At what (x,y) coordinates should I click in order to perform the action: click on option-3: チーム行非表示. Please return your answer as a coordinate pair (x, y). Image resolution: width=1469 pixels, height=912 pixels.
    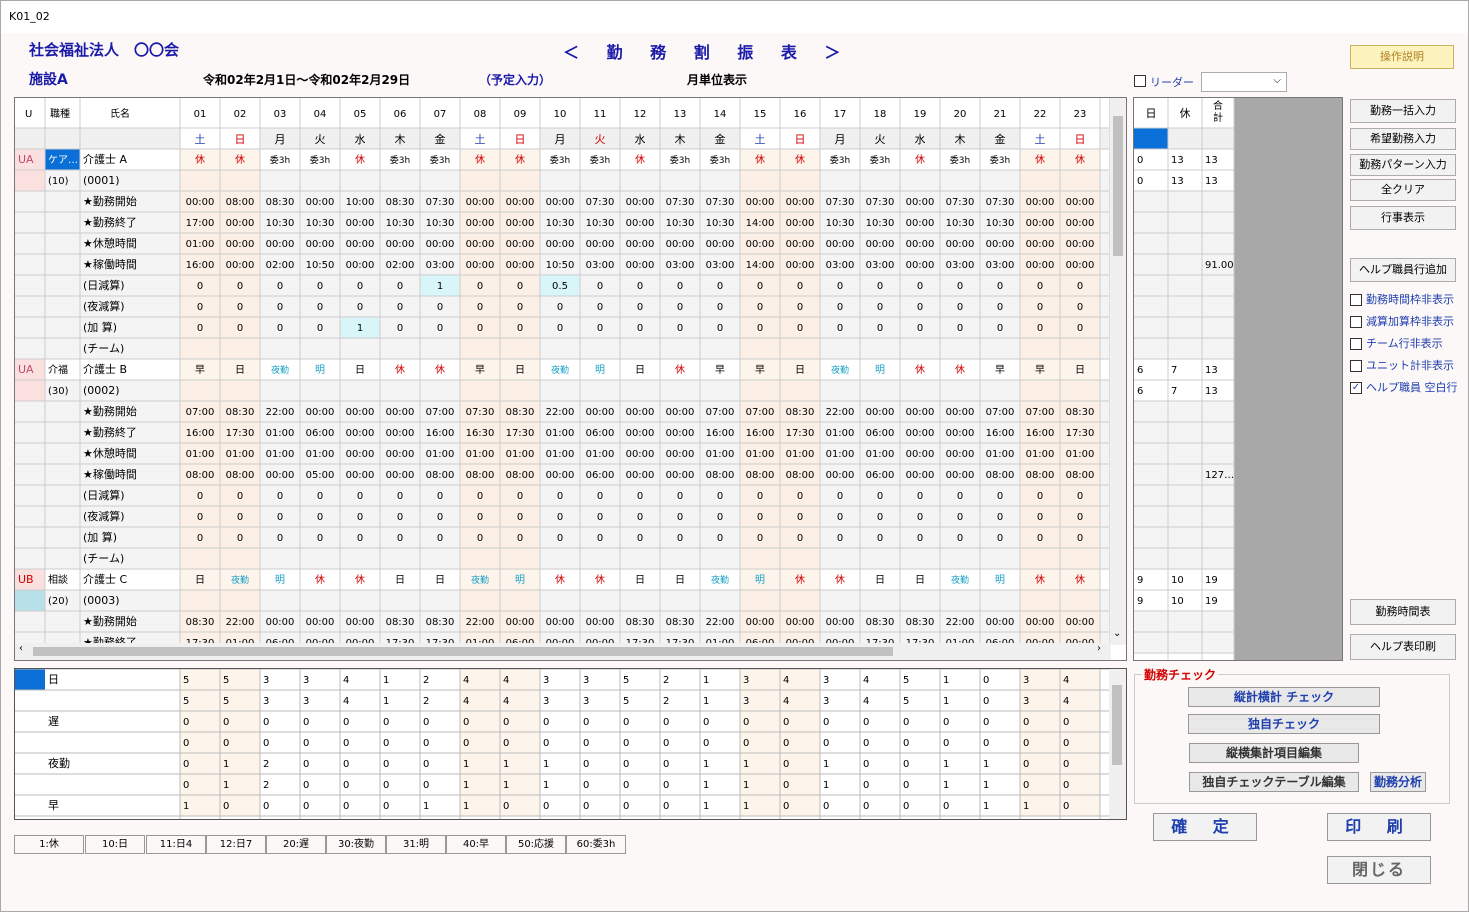
    Looking at the image, I should click on (1396, 343).